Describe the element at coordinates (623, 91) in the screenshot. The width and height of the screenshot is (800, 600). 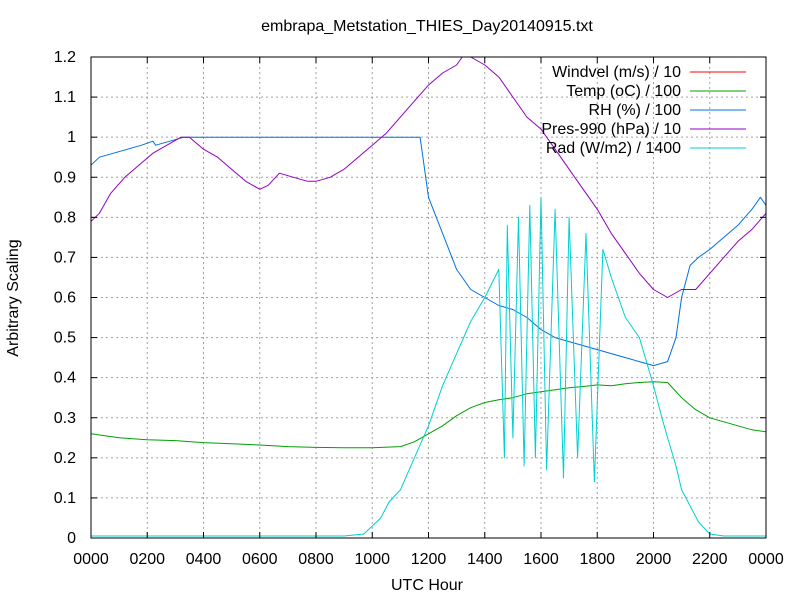
I see `legend-label: Temp (oC) / 100` at that location.